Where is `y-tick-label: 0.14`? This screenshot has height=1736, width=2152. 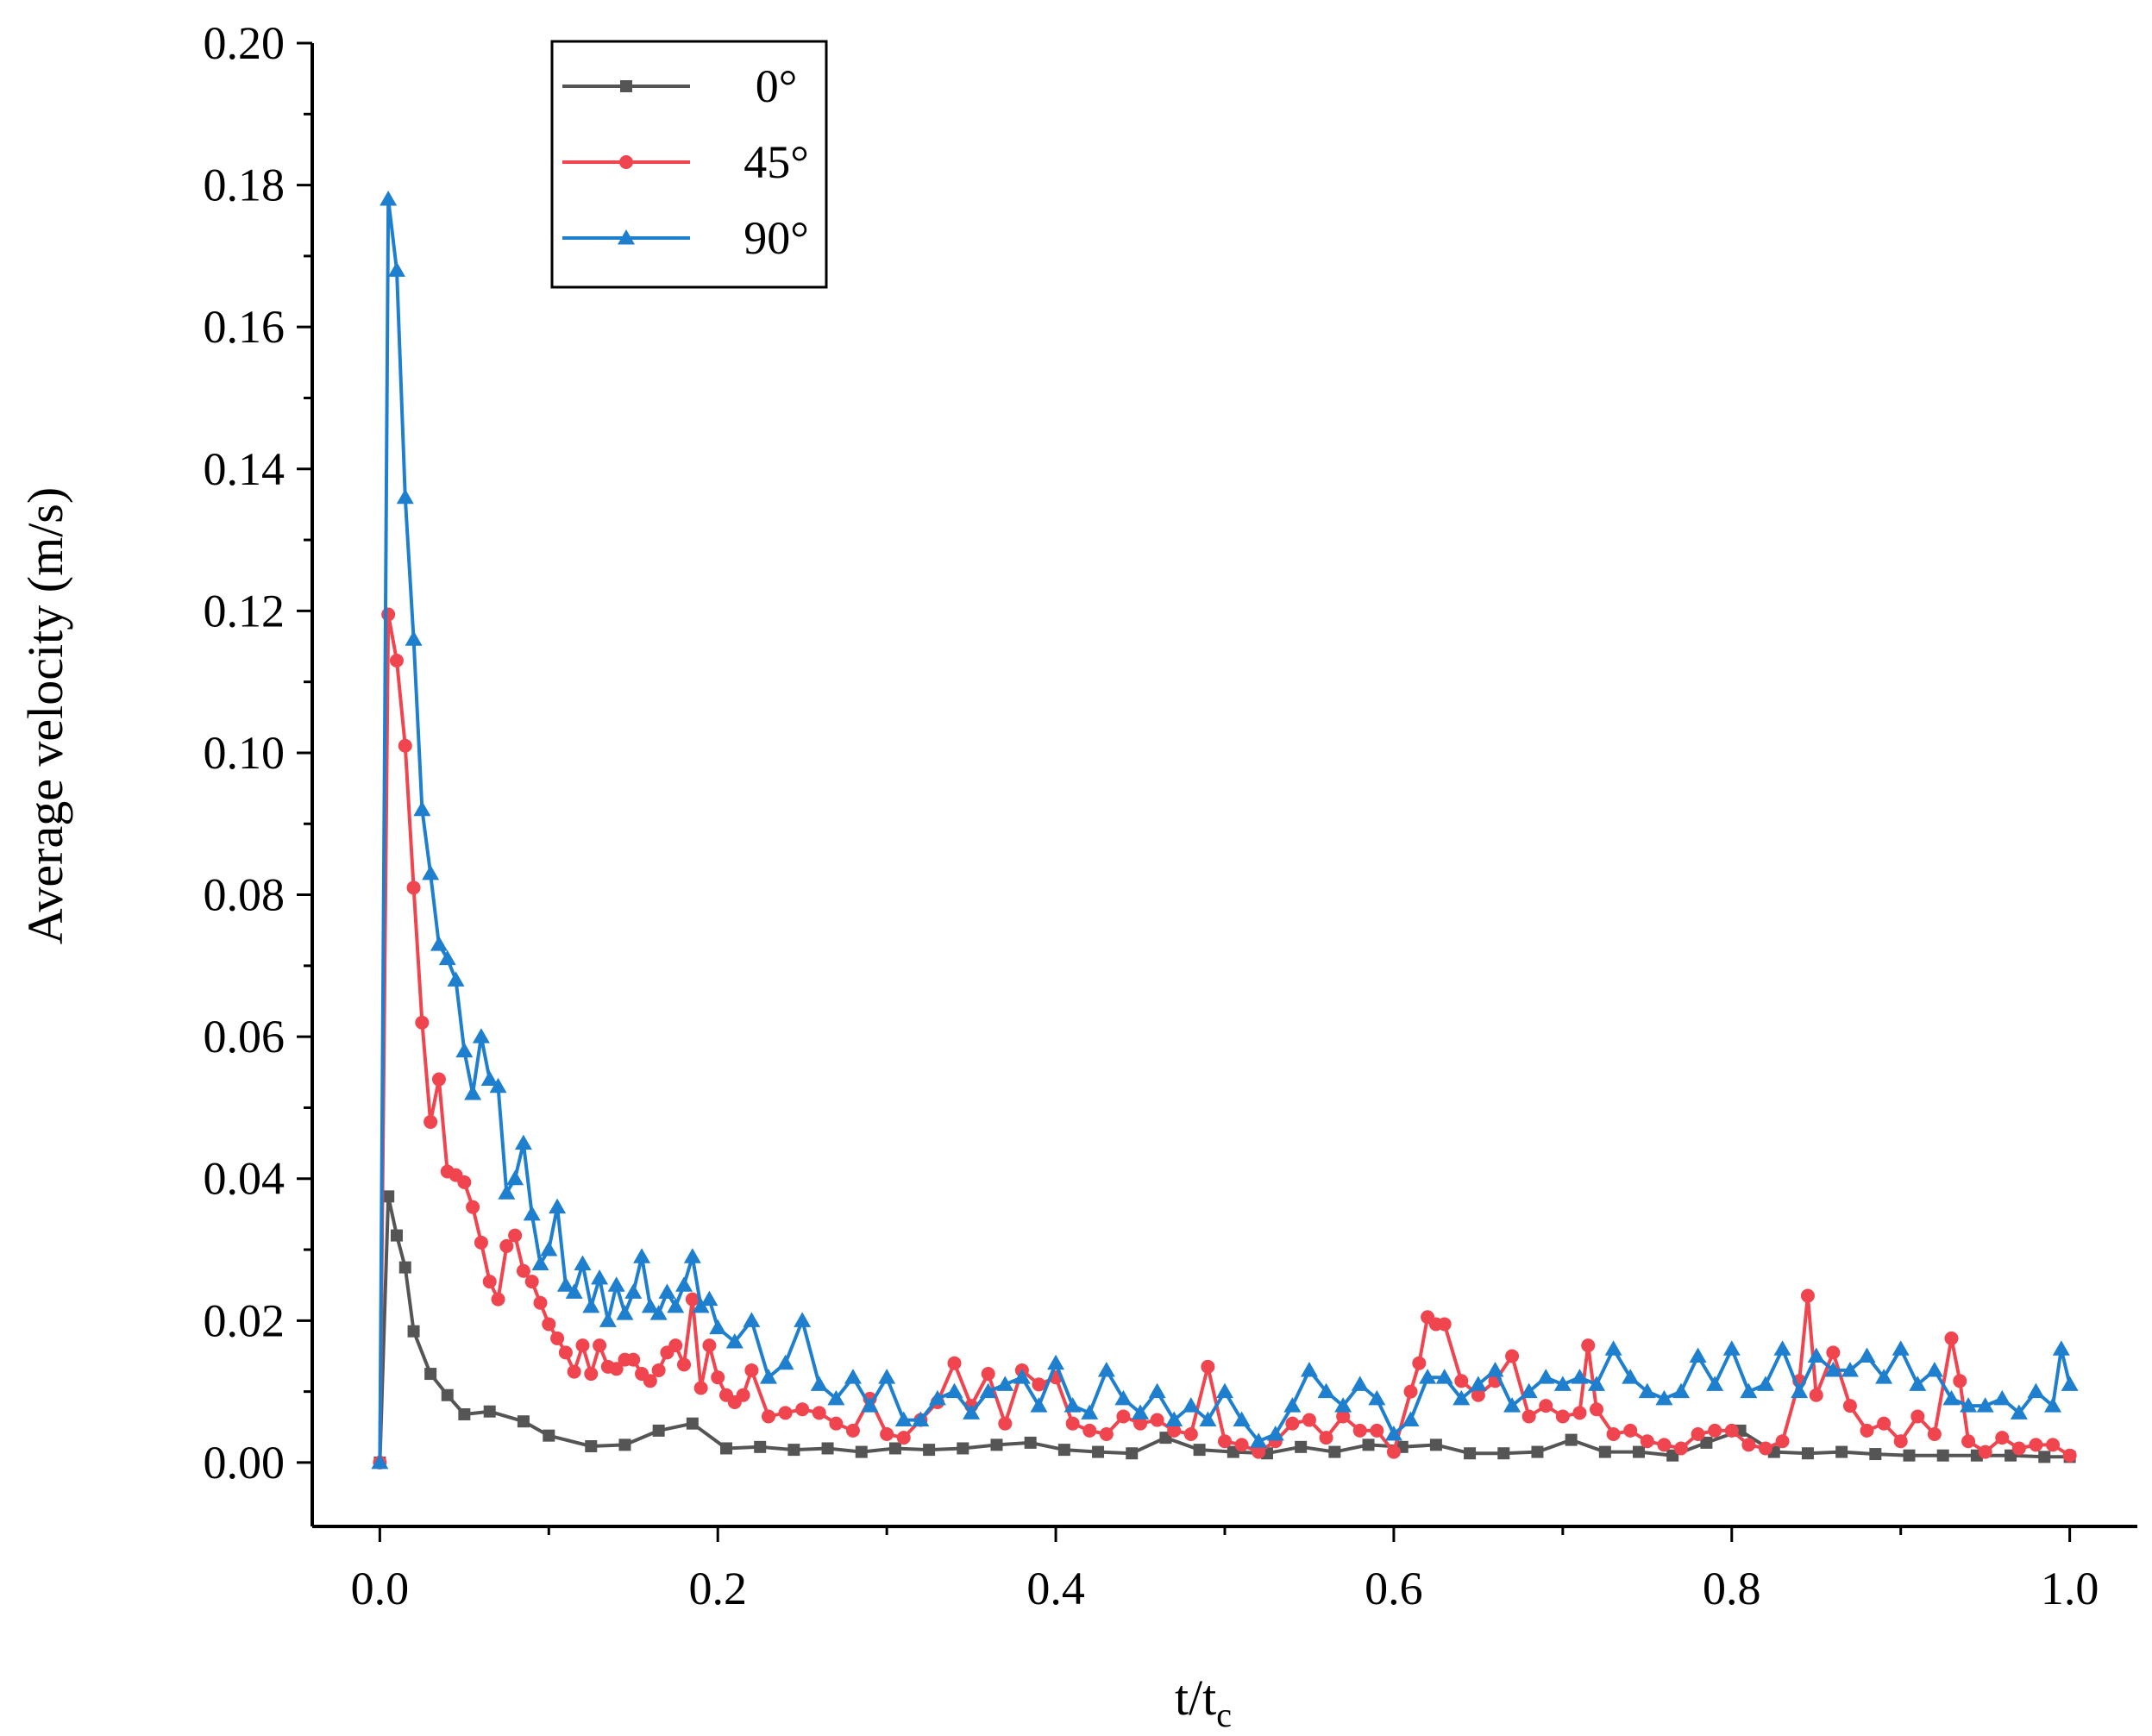
y-tick-label: 0.14 is located at coordinates (244, 469).